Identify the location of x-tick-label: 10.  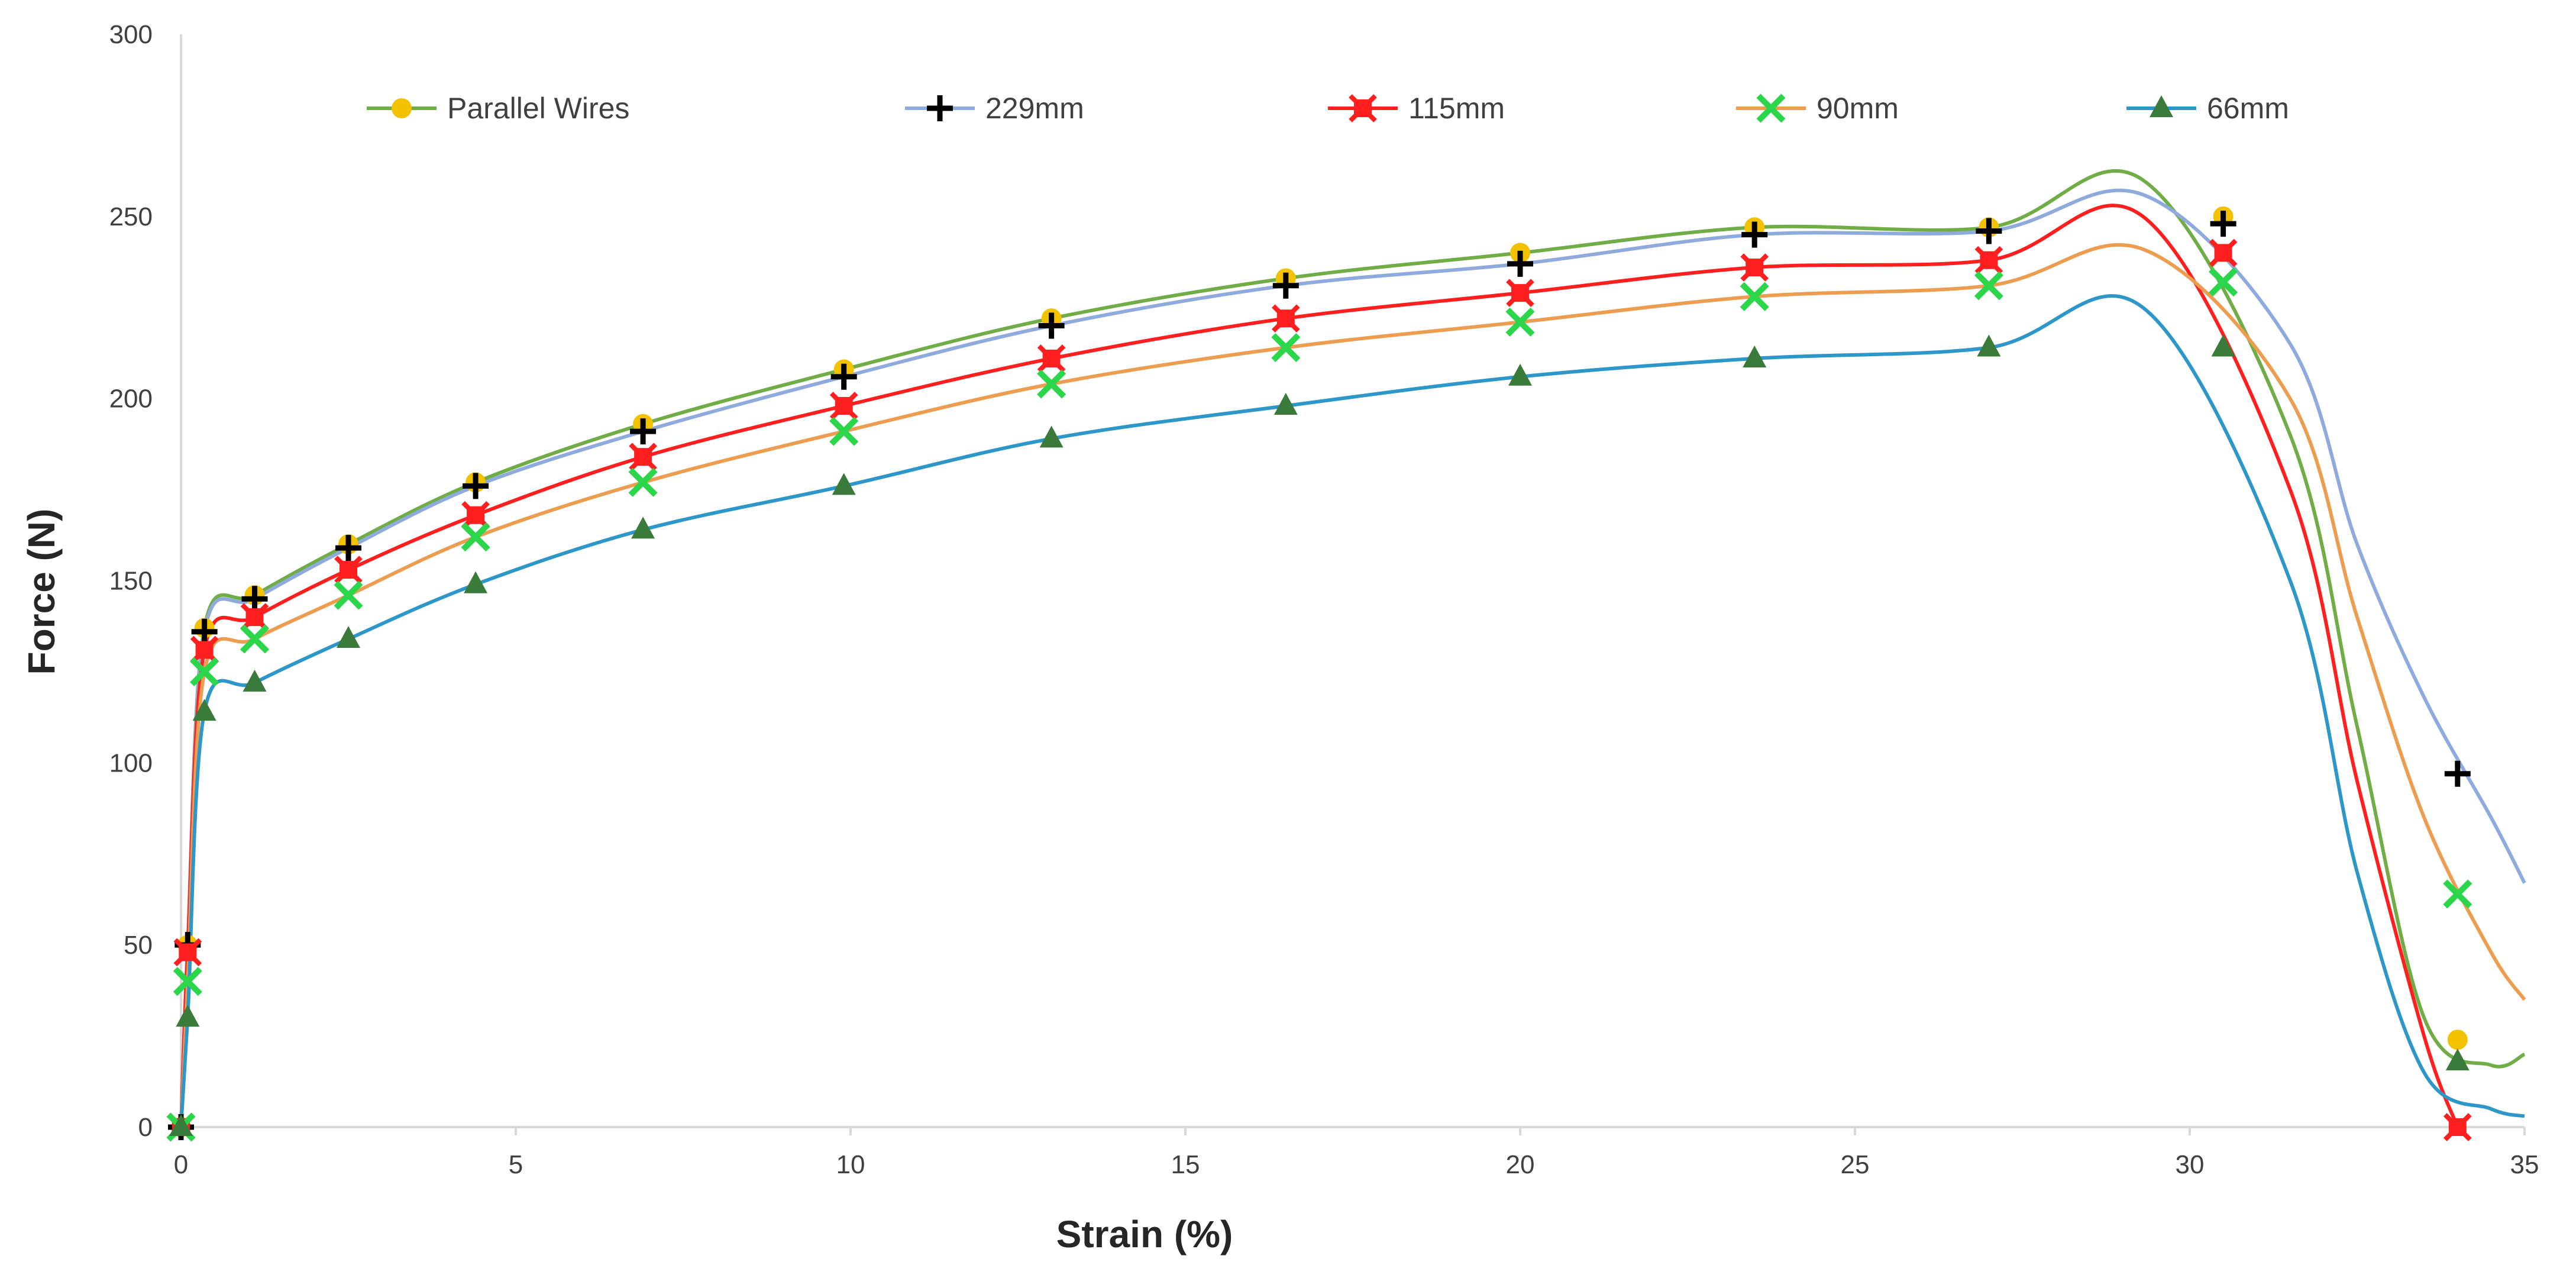
(850, 1164).